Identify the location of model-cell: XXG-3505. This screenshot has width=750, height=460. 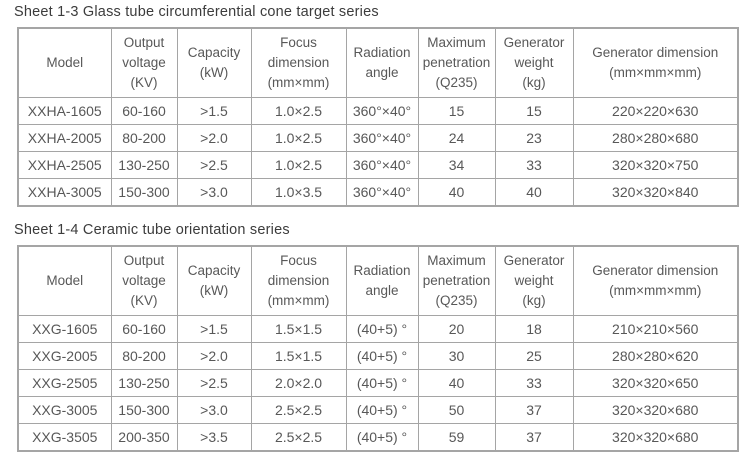
(64, 437).